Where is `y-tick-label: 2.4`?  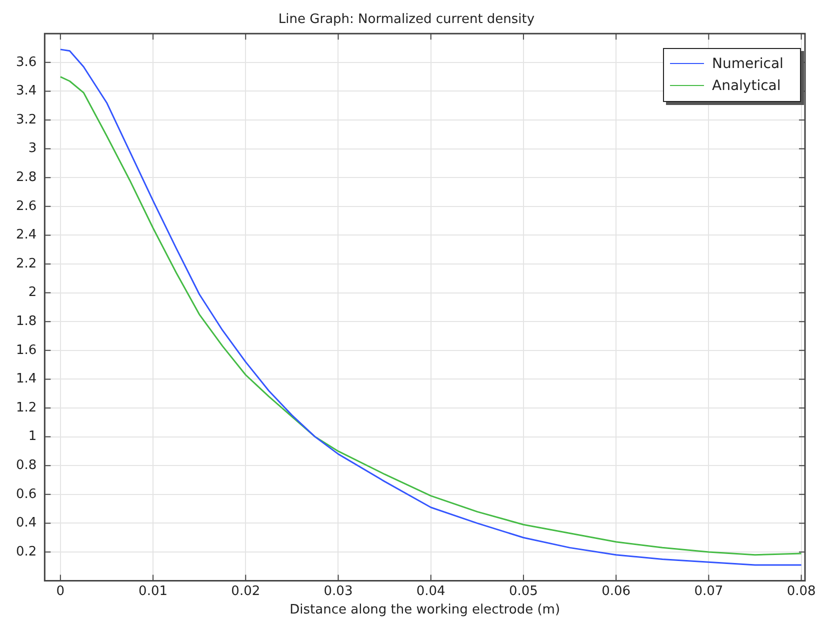 y-tick-label: 2.4 is located at coordinates (26, 235).